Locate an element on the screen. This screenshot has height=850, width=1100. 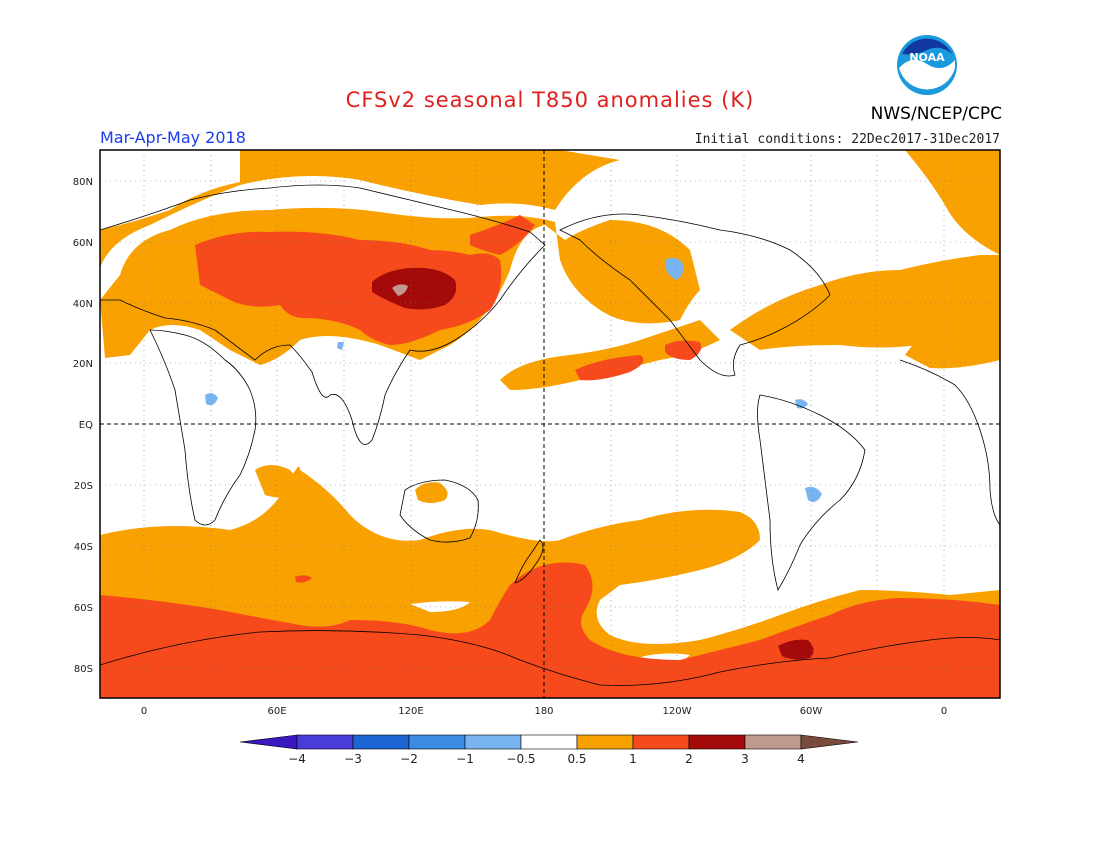
colorbar-label: −0.5 is located at coordinates (520, 759).